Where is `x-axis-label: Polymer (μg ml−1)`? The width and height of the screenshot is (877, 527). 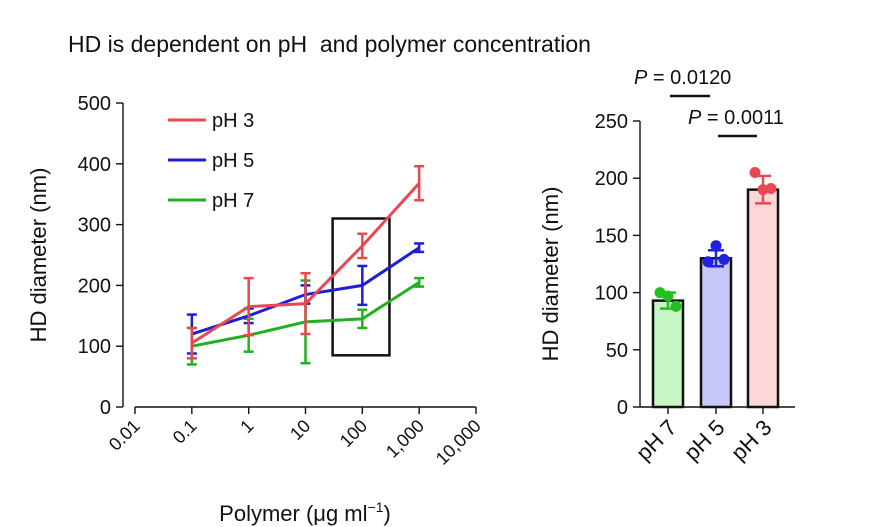
x-axis-label: Polymer (μg ml−1) is located at coordinates (305, 512).